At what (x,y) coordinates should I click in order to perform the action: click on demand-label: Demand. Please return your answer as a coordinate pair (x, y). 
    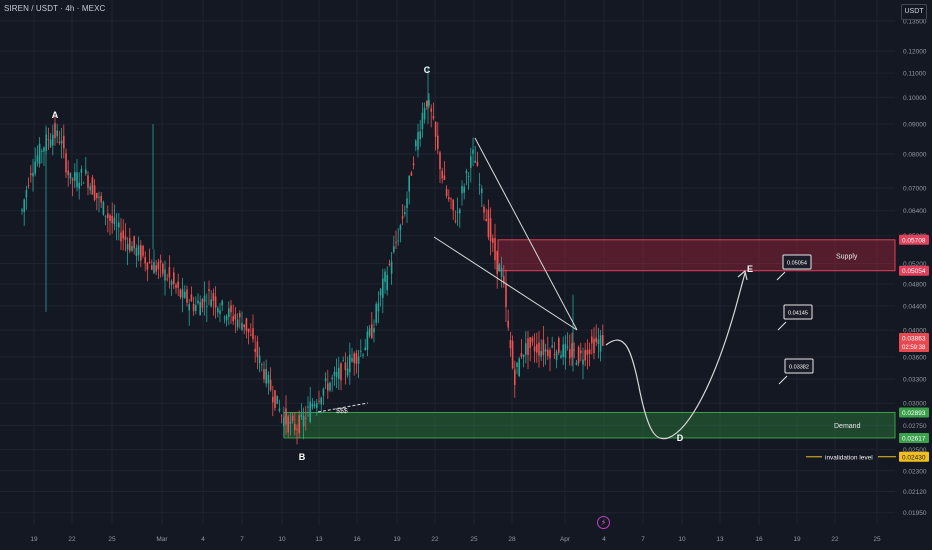
    Looking at the image, I should click on (847, 426).